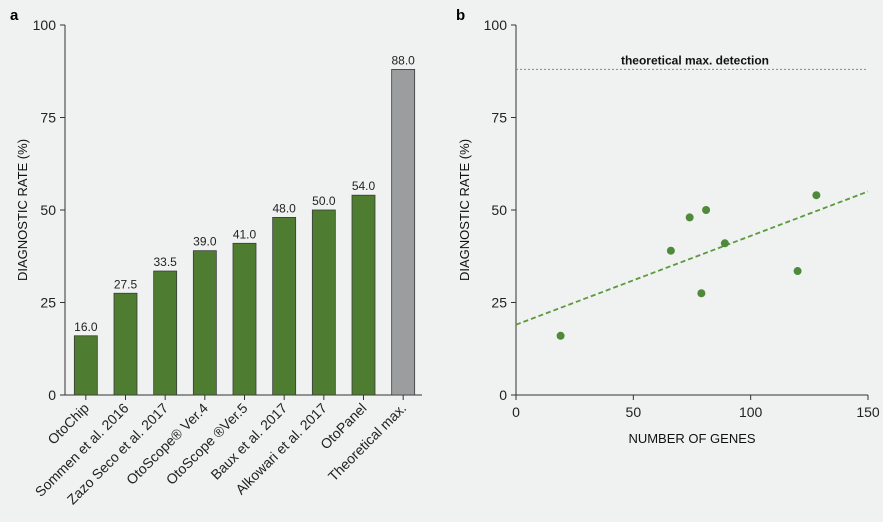 Image resolution: width=883 pixels, height=522 pixels. What do you see at coordinates (22, 210) in the screenshot?
I see `panel-a-y-axis-title: DIAGNOSTIC RATE (%)` at bounding box center [22, 210].